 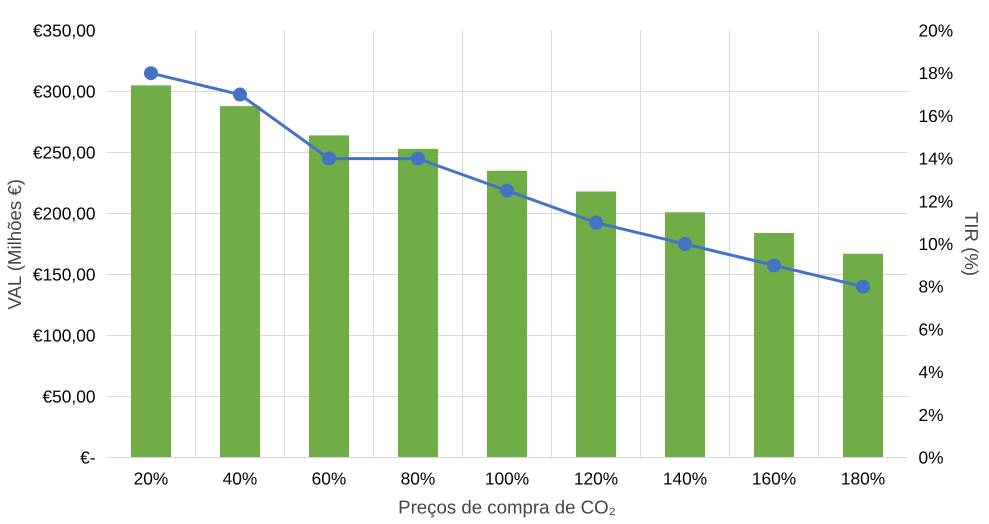 What do you see at coordinates (936, 244) in the screenshot?
I see `y2-tick-label: 10%` at bounding box center [936, 244].